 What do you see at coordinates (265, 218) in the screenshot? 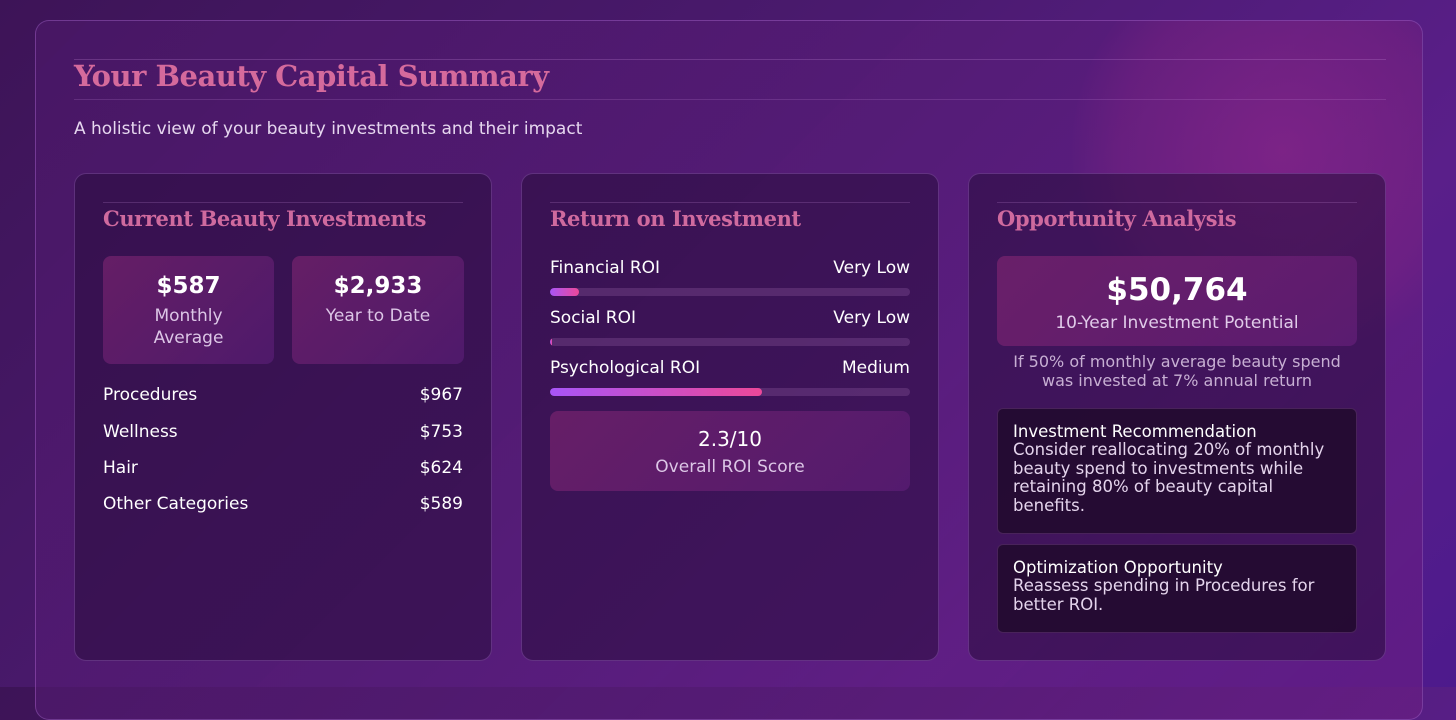
I see `current-investments-title: Current Beauty Investments` at bounding box center [265, 218].